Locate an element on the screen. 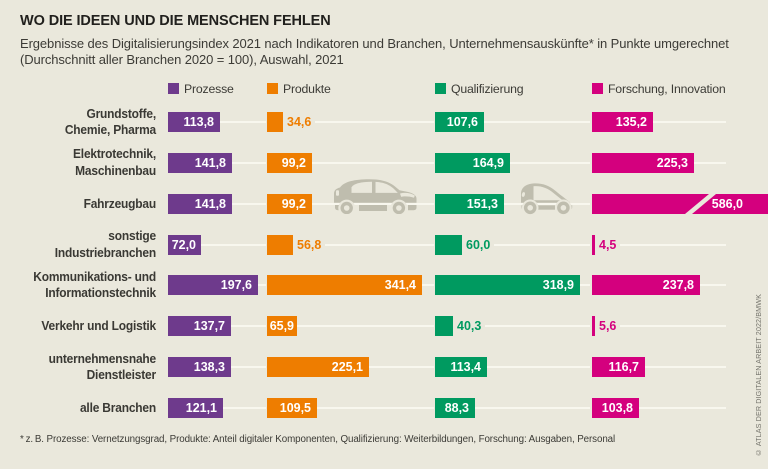 This screenshot has width=768, height=469. chart-title: WO DIE IDEEN UND DIE MENSCHEN FEHLEN is located at coordinates (175, 21).